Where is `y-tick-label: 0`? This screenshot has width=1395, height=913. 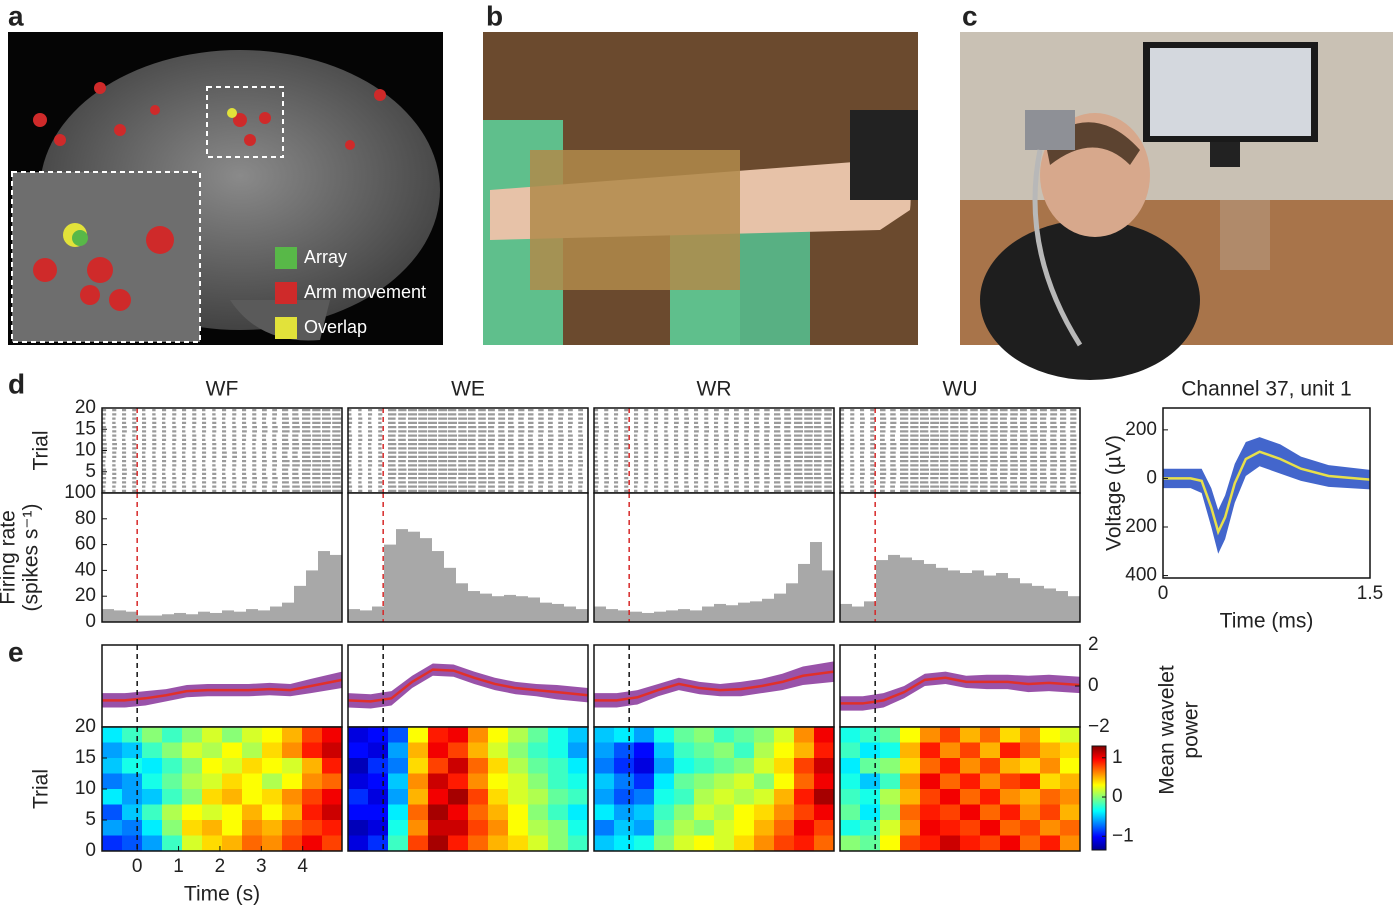 y-tick-label: 0 is located at coordinates (1093, 685).